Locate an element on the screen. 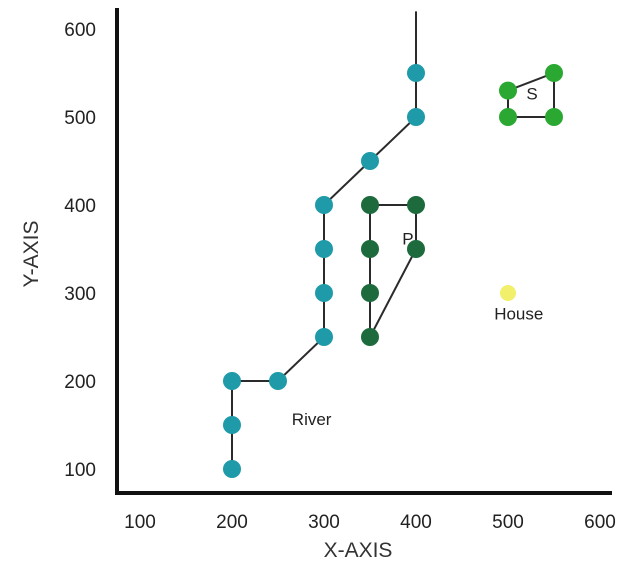 The width and height of the screenshot is (626, 564). x-tick-label: 100 is located at coordinates (140, 522).